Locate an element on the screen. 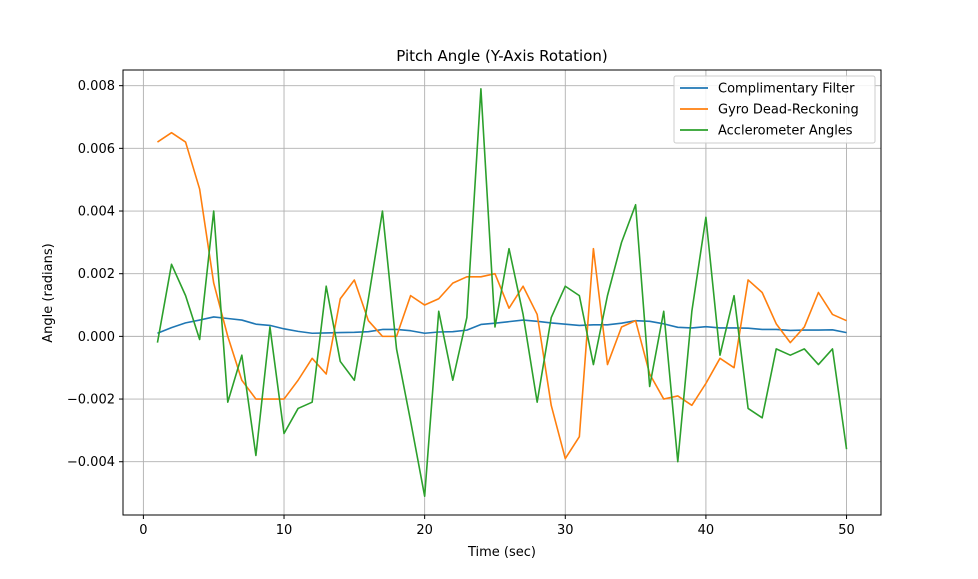  y-tick-label: 0.004 is located at coordinates (96, 212).